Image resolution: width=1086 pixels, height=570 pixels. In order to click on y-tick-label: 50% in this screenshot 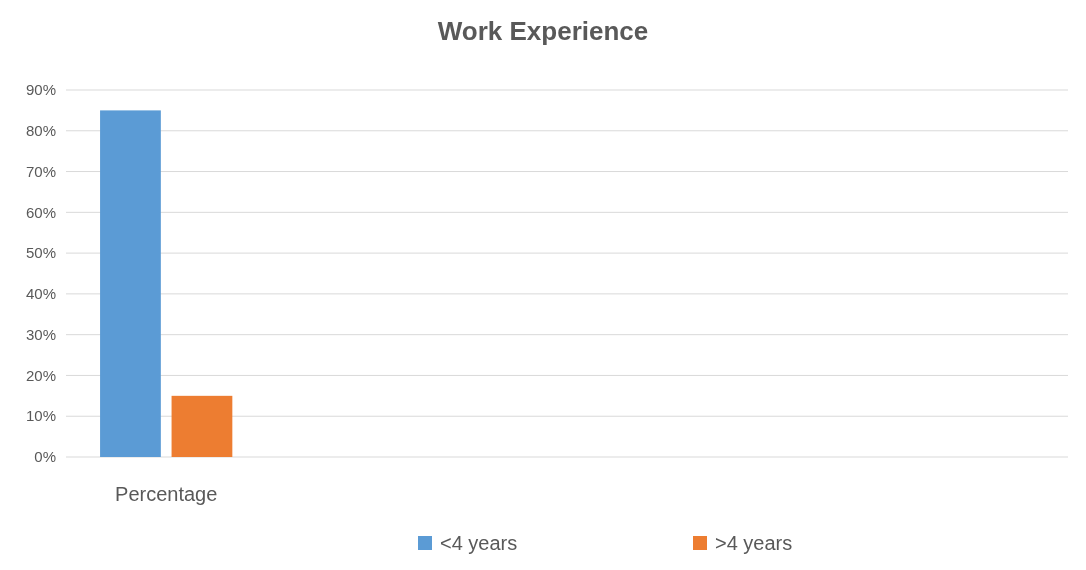, I will do `click(40, 253)`.